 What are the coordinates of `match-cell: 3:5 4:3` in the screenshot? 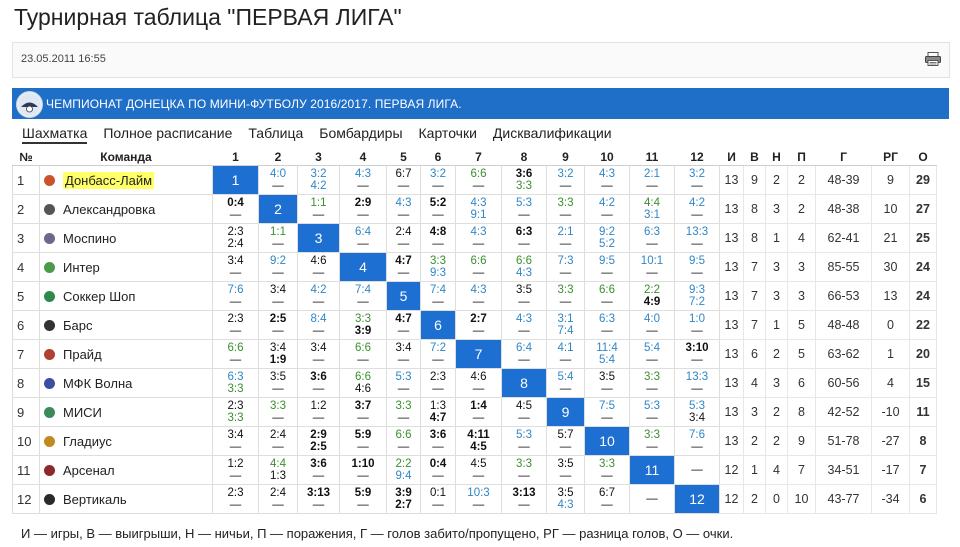 It's located at (565, 499).